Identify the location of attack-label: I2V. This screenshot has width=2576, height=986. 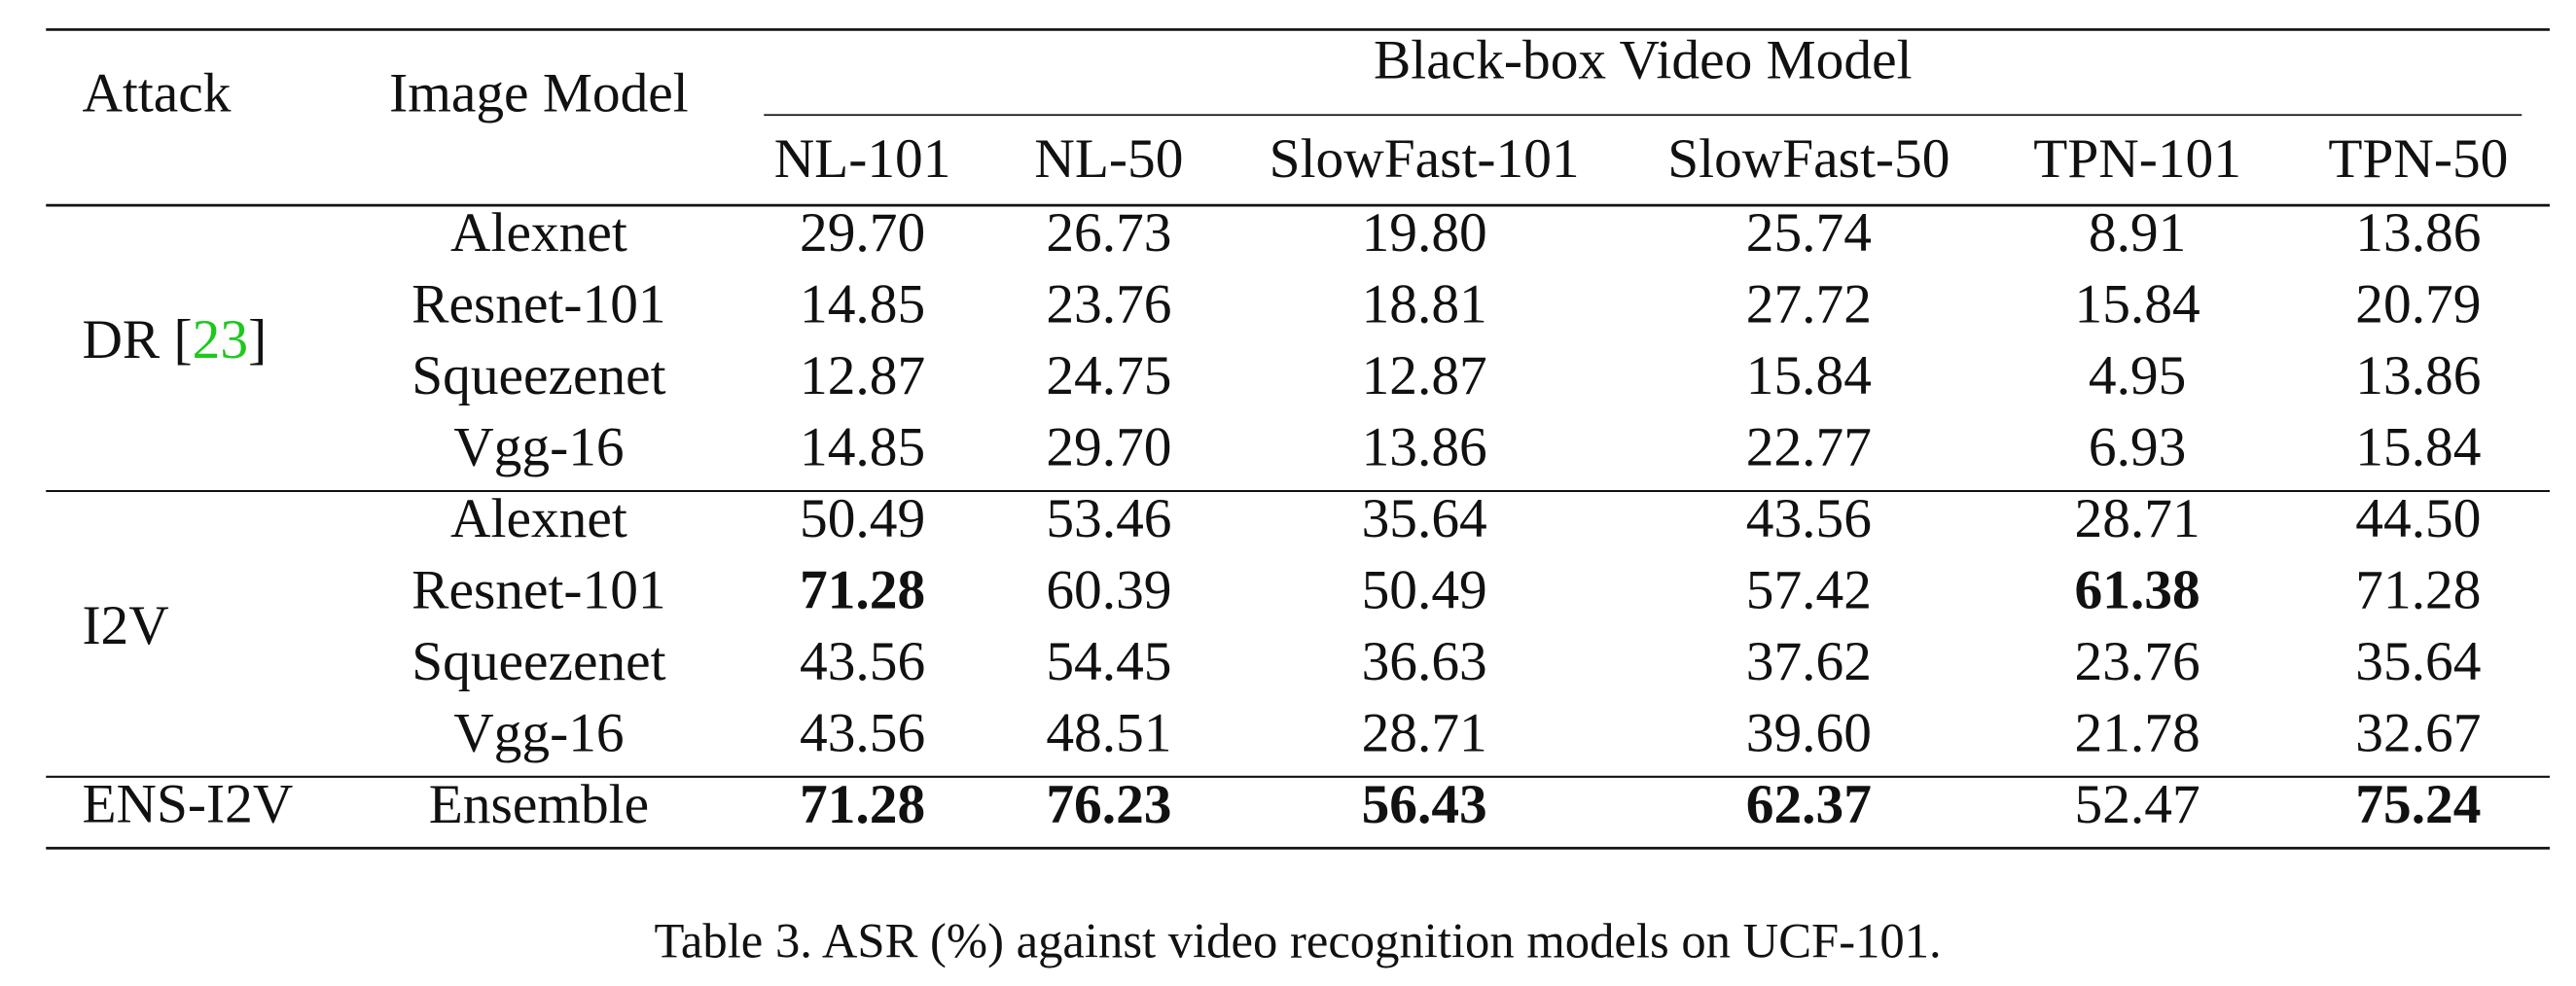
(125, 626).